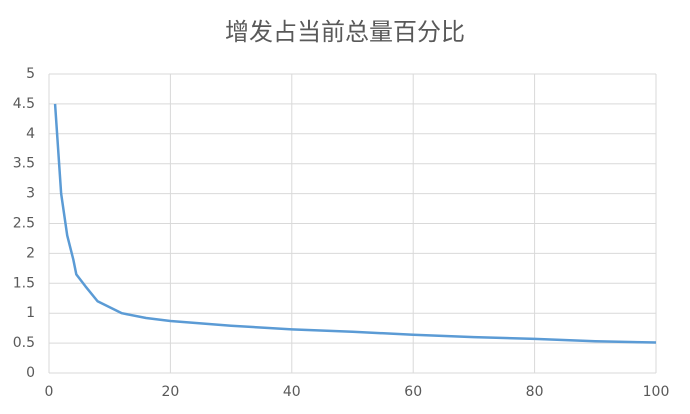  Describe the element at coordinates (345, 32) in the screenshot. I see `chart-title: 增发占当前总量百分比` at that location.